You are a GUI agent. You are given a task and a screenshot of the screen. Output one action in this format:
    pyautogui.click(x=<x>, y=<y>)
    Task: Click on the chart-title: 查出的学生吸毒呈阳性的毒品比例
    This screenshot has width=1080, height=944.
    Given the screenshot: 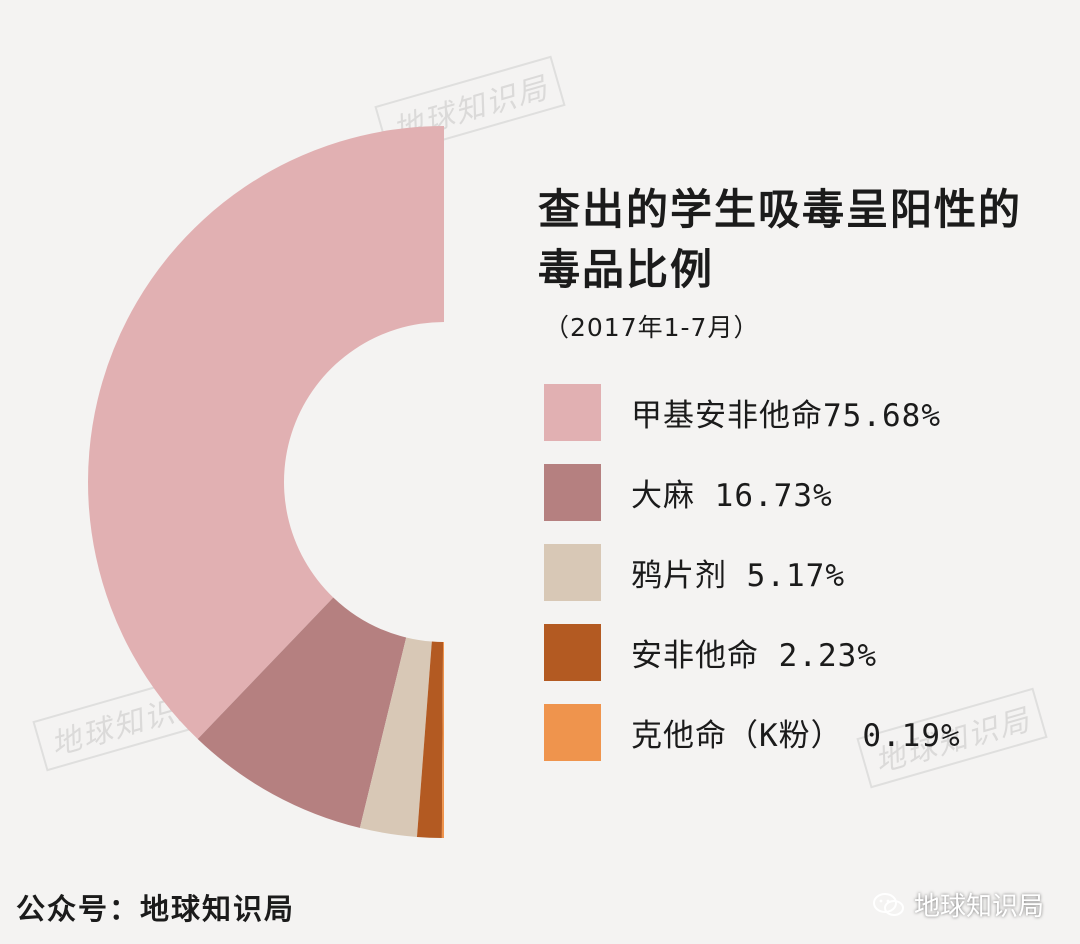 What is the action you would take?
    pyautogui.click(x=780, y=239)
    